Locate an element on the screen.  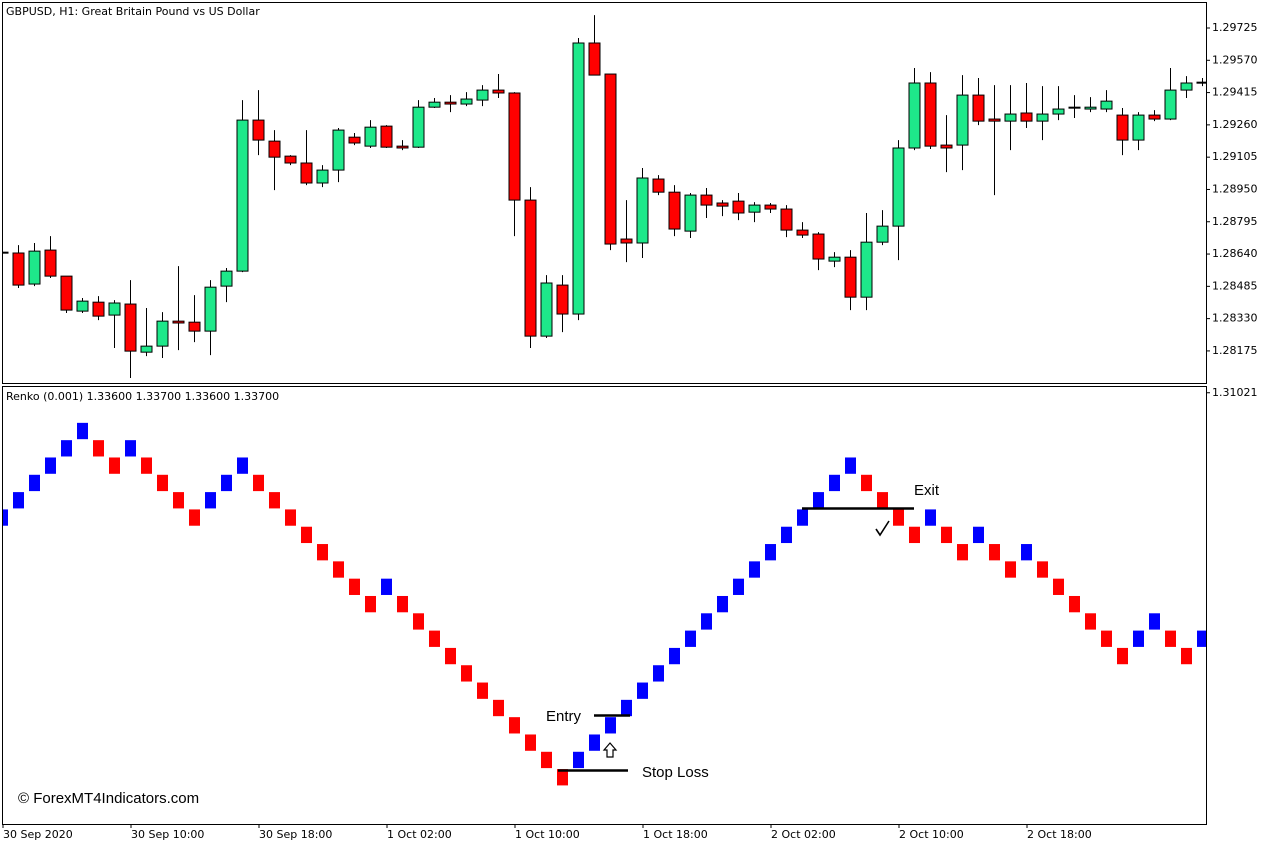
y-tick-label: 1.28485 is located at coordinates (1235, 285).